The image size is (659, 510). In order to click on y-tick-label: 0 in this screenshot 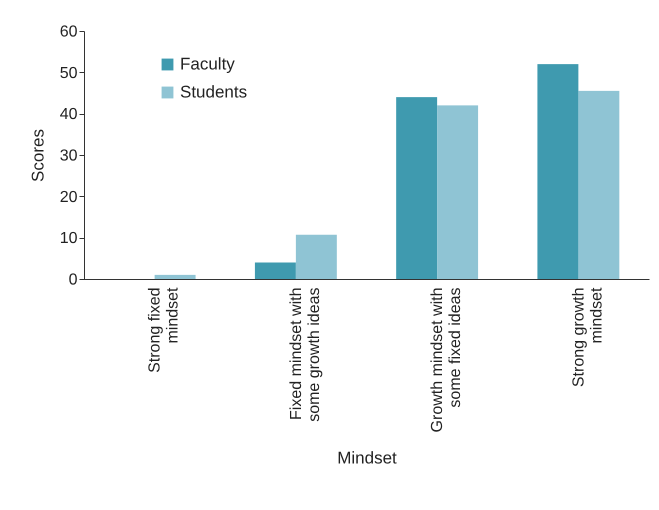, I will do `click(73, 280)`.